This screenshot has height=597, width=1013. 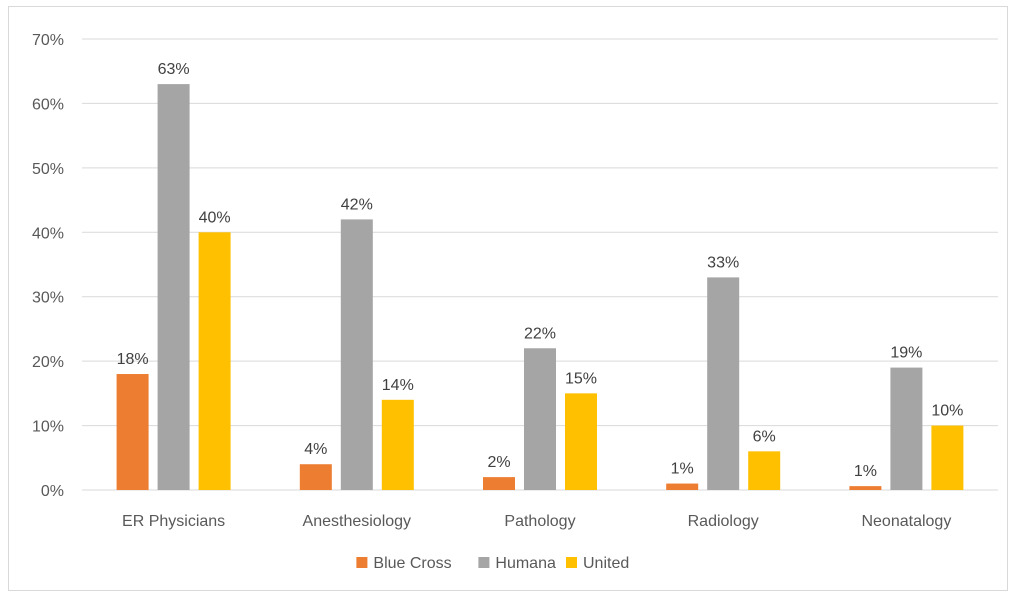 What do you see at coordinates (581, 378) in the screenshot?
I see `data-label: 15%` at bounding box center [581, 378].